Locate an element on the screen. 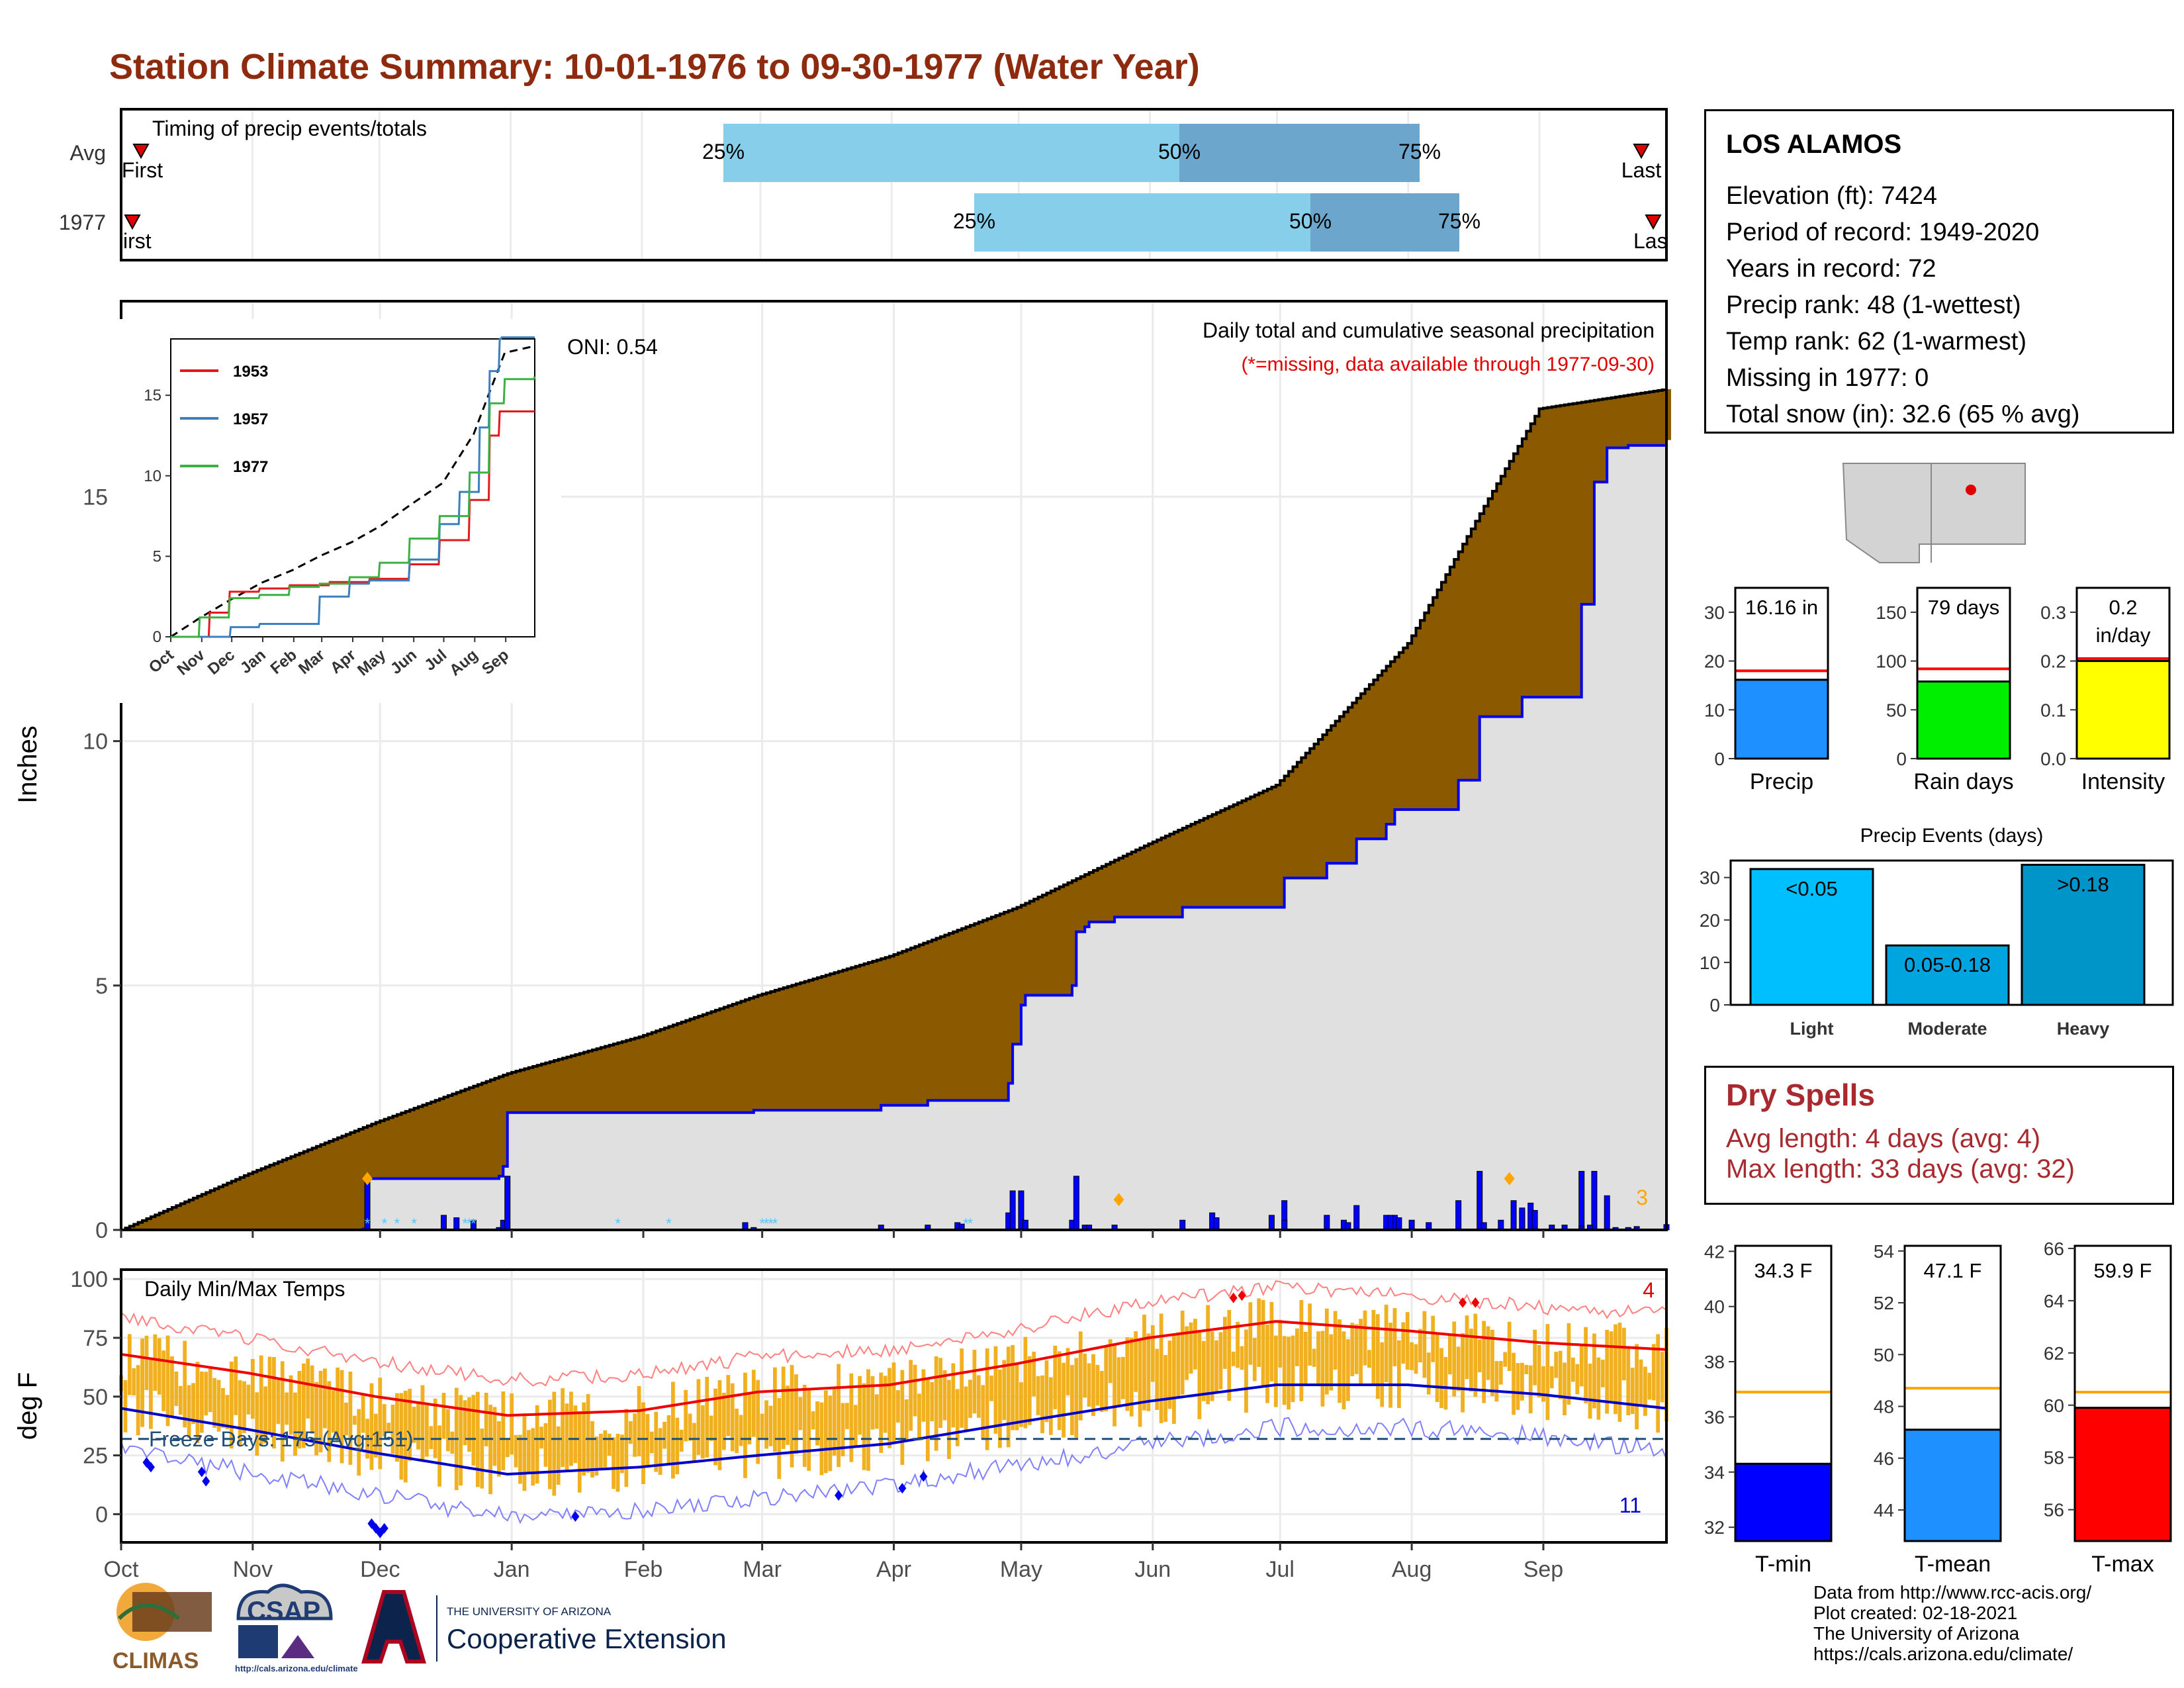 This screenshot has height=1688, width=2184. precip-events-title: Precip Events (days) is located at coordinates (1952, 836).